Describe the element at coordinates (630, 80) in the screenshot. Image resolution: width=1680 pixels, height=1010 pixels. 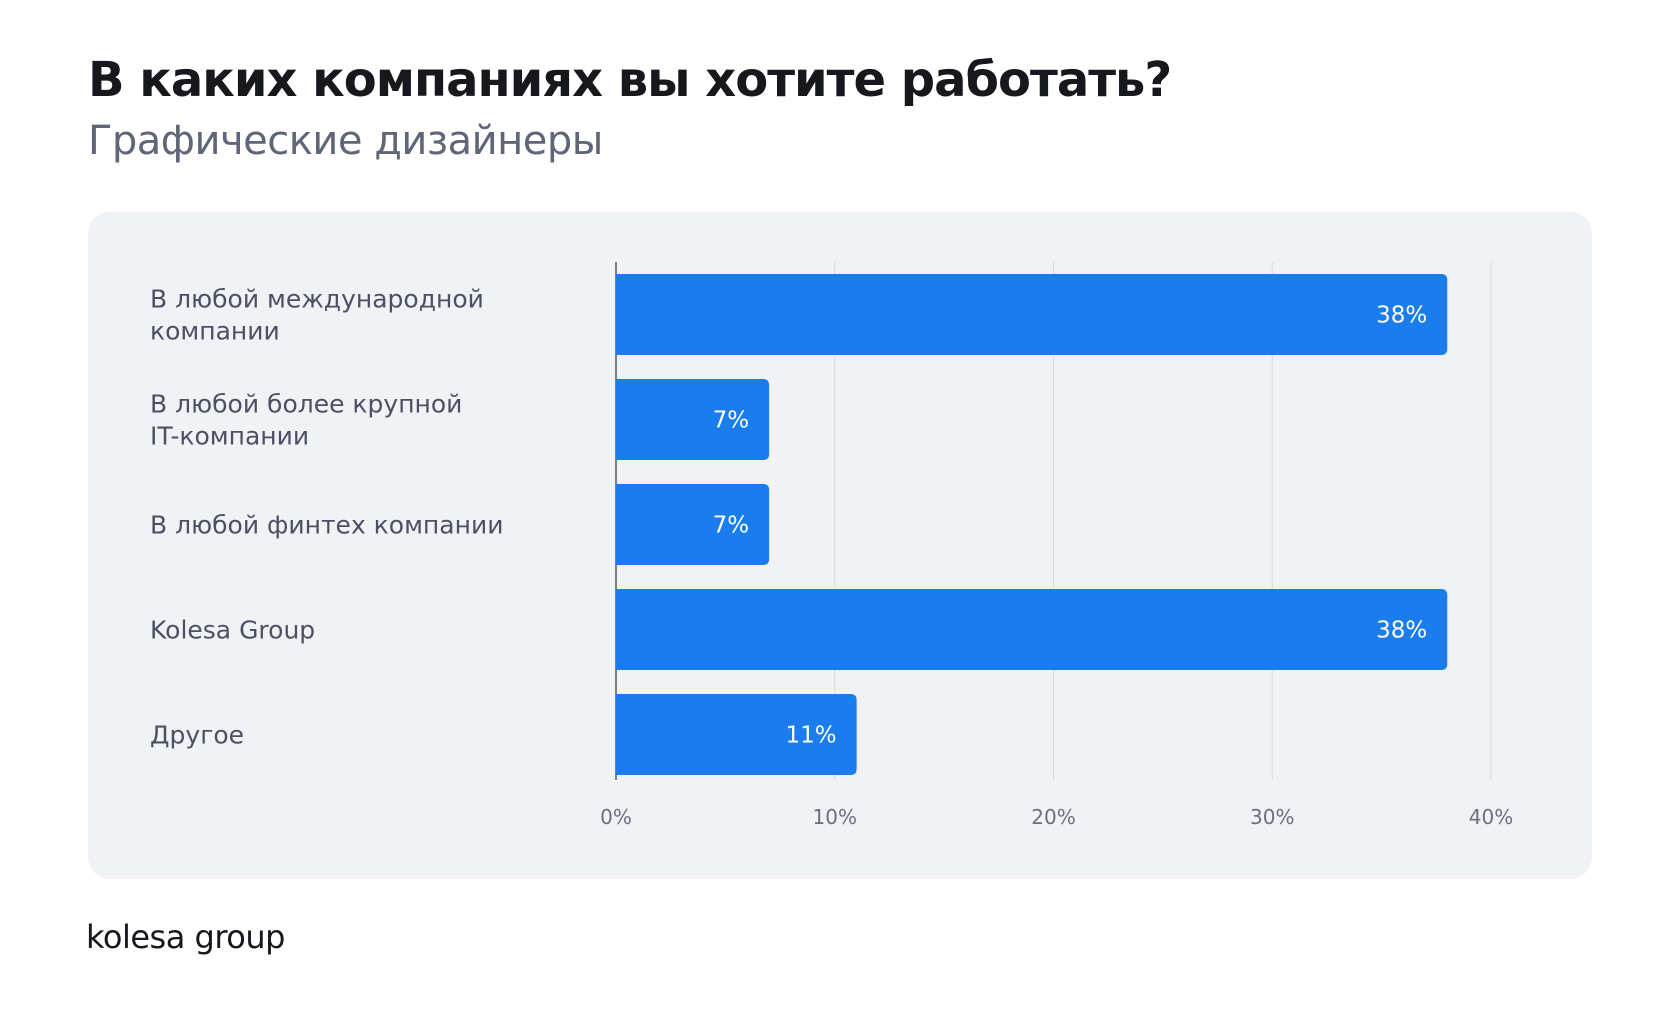
I see `chart-title: В каких компаниях вы хотите работать?` at that location.